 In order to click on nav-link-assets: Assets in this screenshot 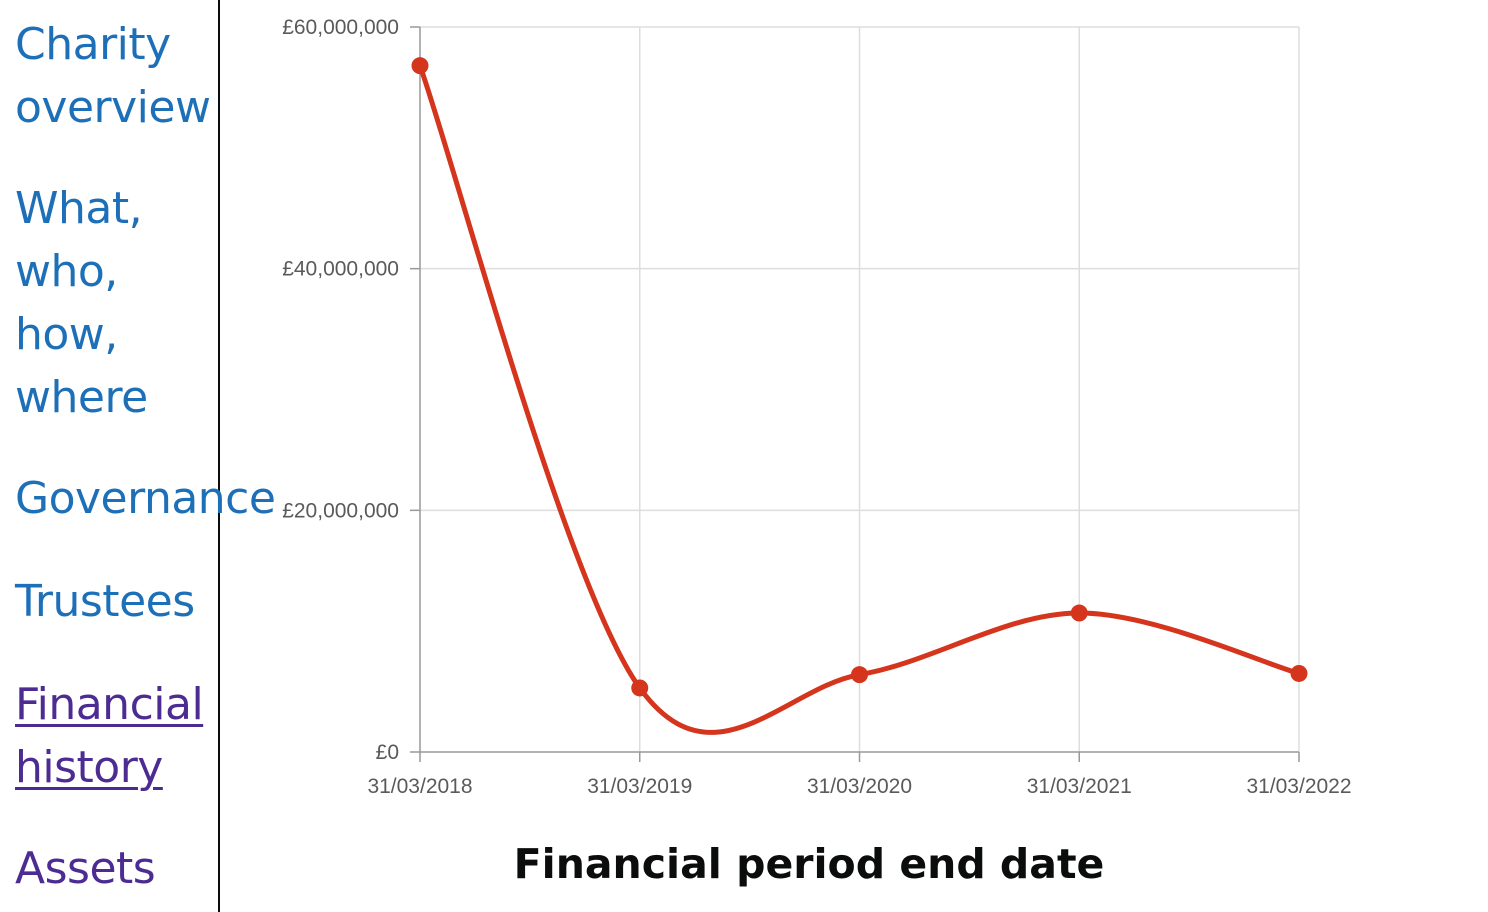, I will do `click(85, 868)`.